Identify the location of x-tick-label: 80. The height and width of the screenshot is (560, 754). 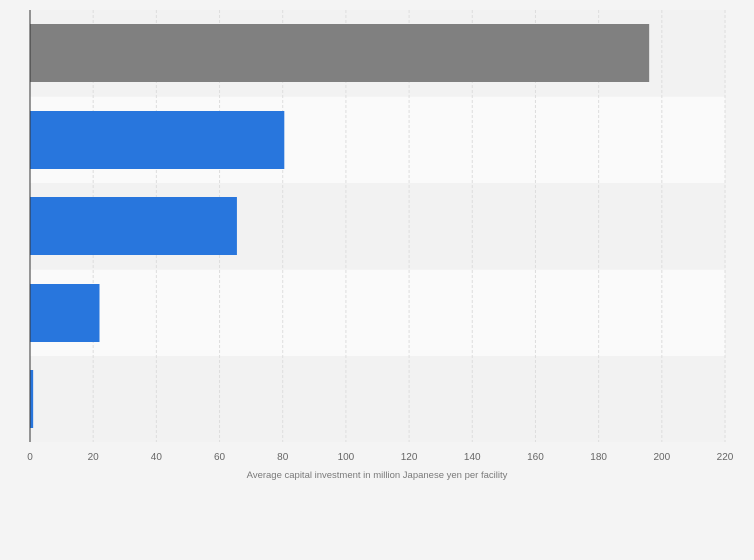
(283, 457).